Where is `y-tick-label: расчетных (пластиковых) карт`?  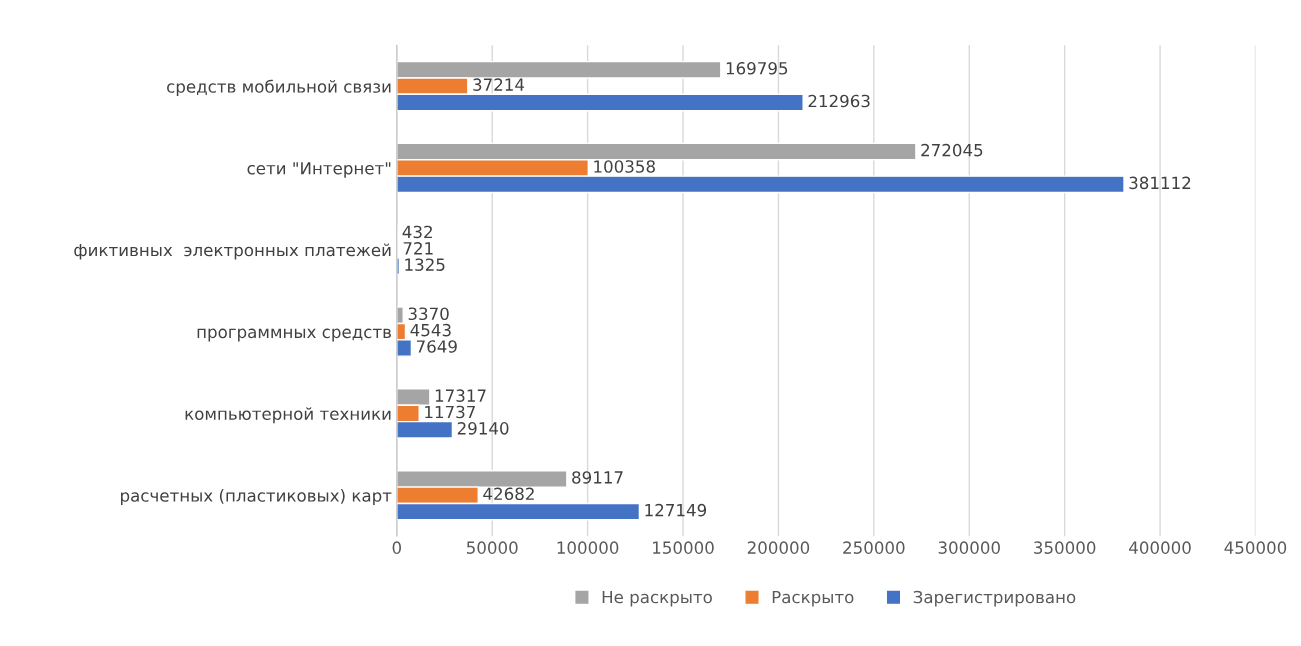
y-tick-label: расчетных (пластиковых) карт is located at coordinates (256, 497).